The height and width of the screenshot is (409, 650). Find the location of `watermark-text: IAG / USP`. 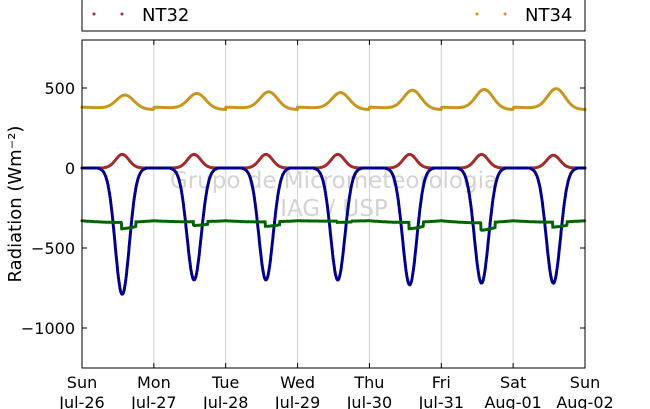

watermark-text: IAG / USP is located at coordinates (334, 209).